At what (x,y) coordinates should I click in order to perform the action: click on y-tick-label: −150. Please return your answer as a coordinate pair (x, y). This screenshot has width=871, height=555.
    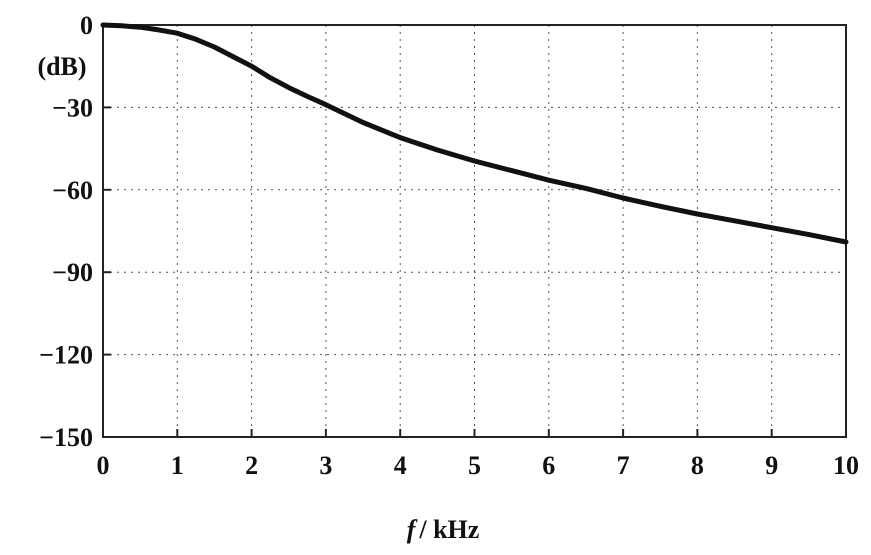
    Looking at the image, I should click on (66, 437).